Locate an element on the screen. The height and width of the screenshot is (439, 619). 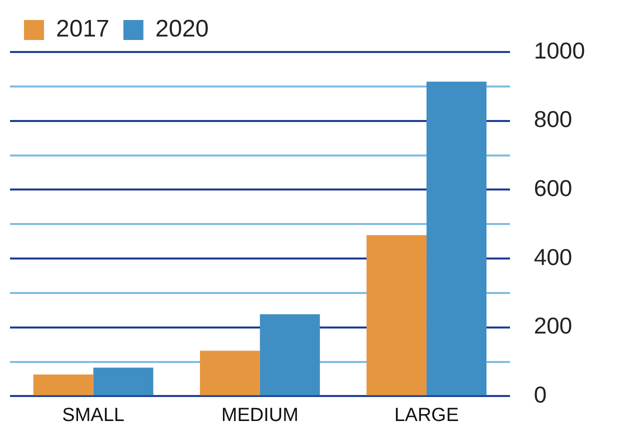
y-tick-label: 400 is located at coordinates (553, 257).